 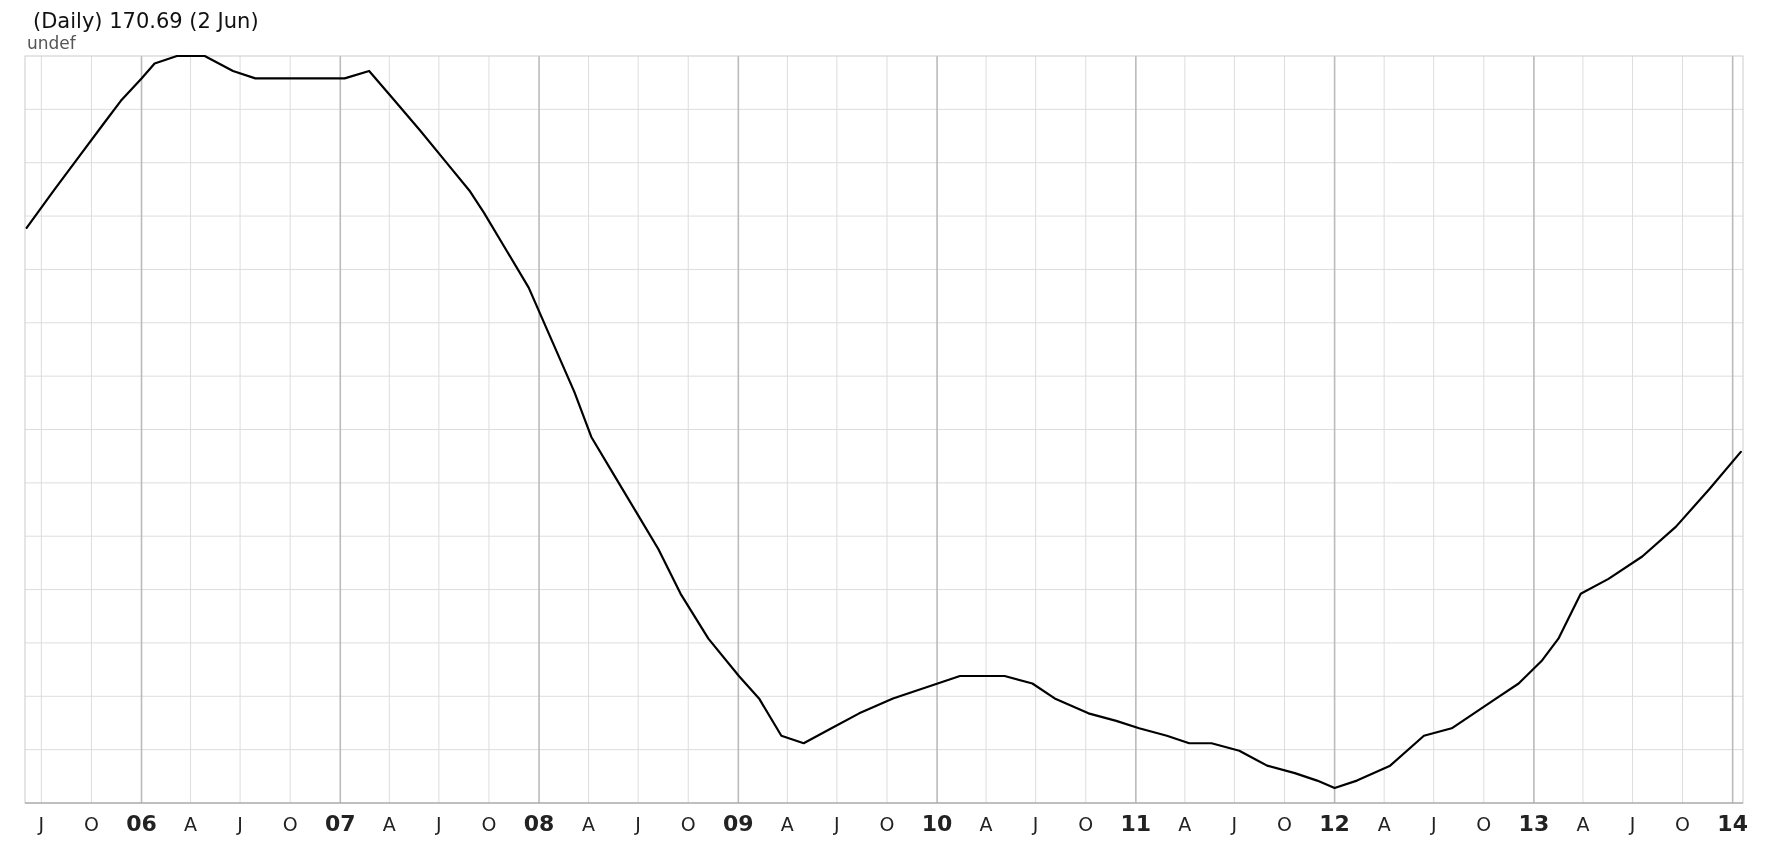 What do you see at coordinates (1136, 823) in the screenshot?
I see `x-tick-label: 11` at bounding box center [1136, 823].